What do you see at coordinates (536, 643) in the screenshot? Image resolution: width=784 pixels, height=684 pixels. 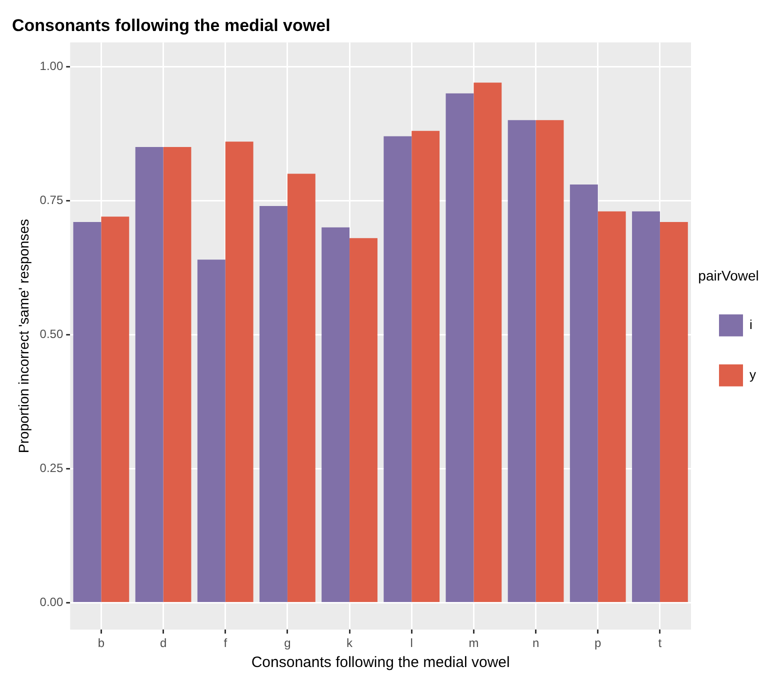 I see `x-tick-label: n` at bounding box center [536, 643].